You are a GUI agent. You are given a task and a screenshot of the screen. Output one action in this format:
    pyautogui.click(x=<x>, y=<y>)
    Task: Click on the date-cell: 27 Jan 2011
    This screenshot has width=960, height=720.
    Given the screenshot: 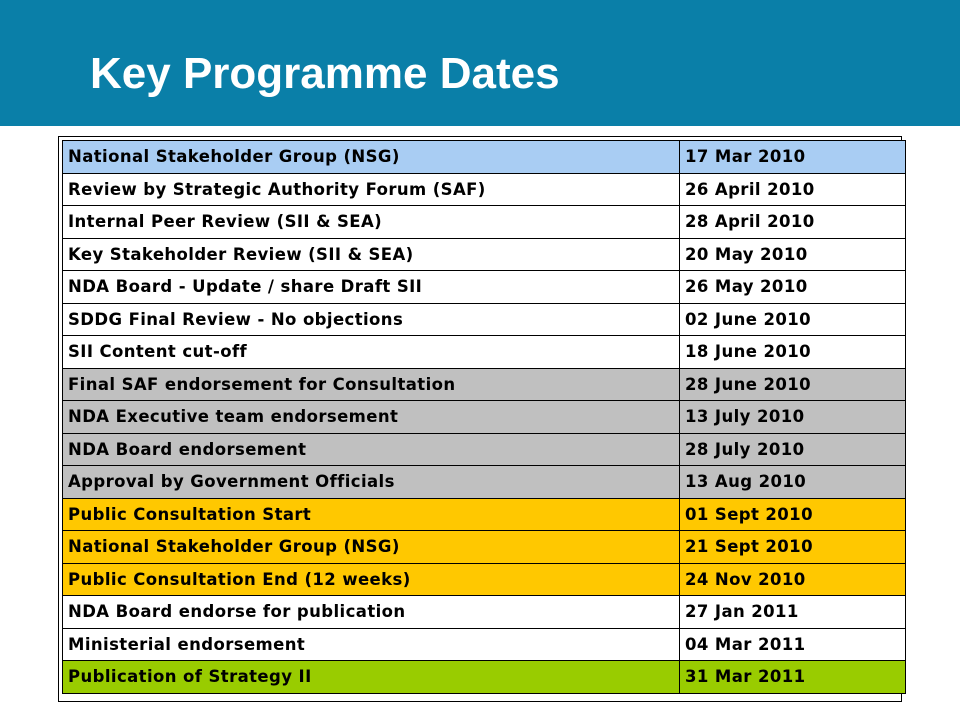 What is the action you would take?
    pyautogui.click(x=792, y=612)
    